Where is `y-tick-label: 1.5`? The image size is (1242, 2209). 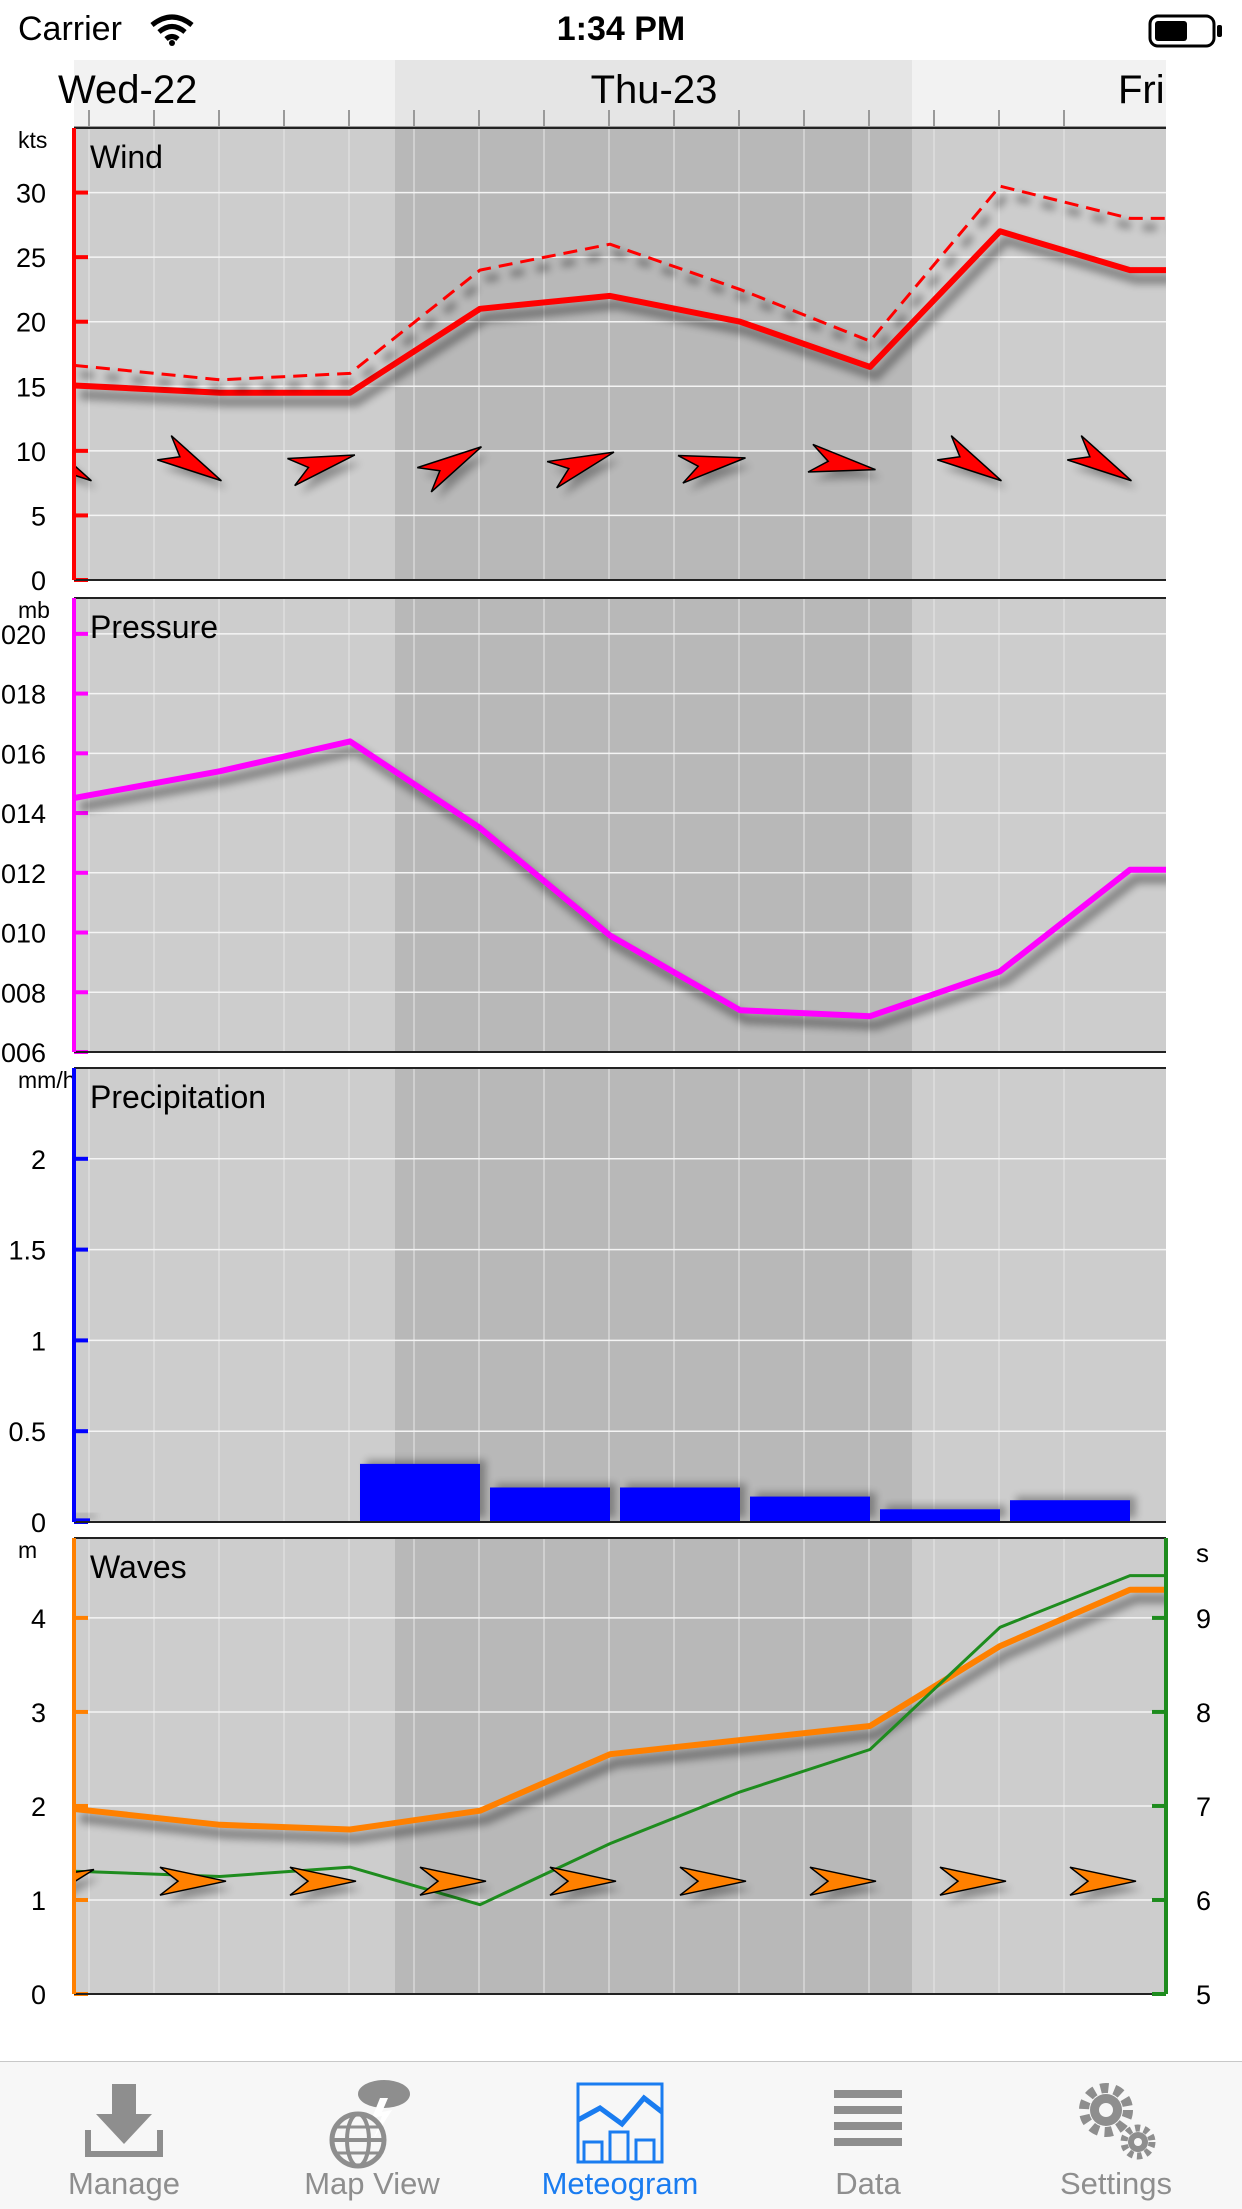 y-tick-label: 1.5 is located at coordinates (27, 1251).